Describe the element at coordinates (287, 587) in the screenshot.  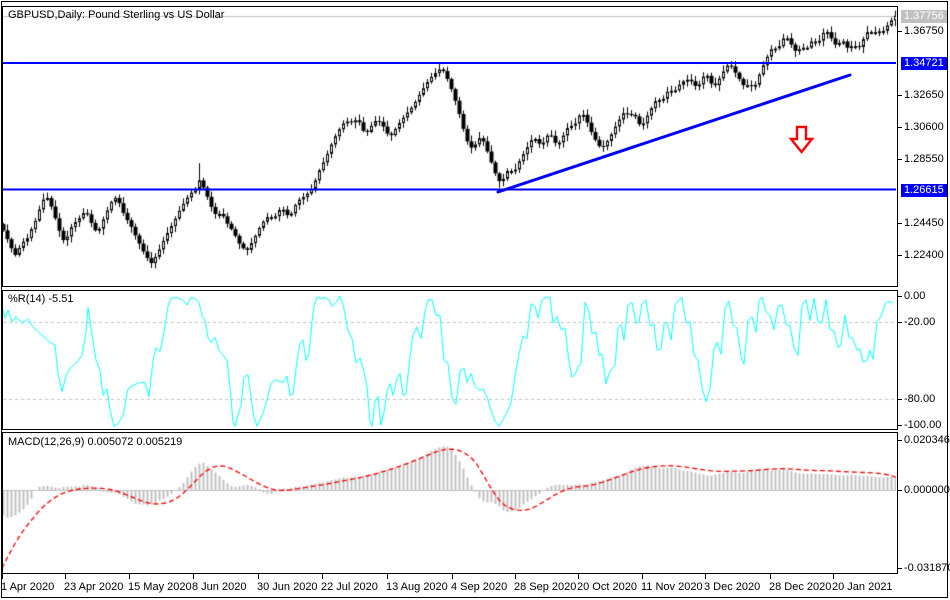
I see `date-label: 30 Jun 2020` at that location.